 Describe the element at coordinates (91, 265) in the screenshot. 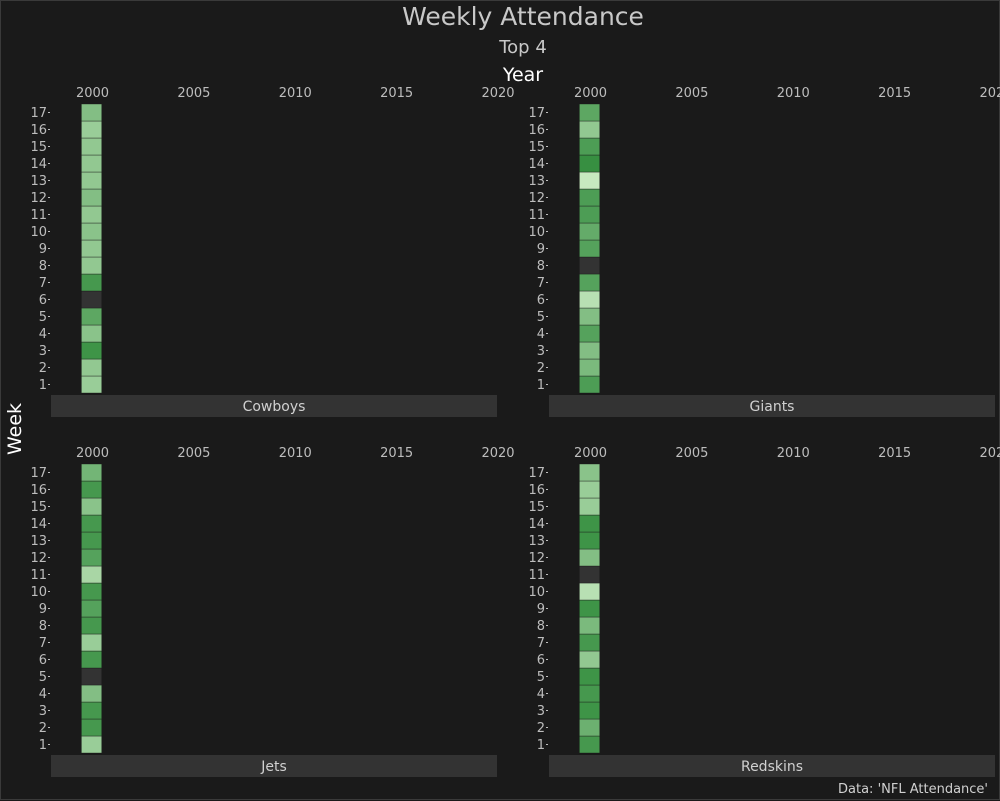

I see `heat-cell-cowboys-2000-w8` at that location.